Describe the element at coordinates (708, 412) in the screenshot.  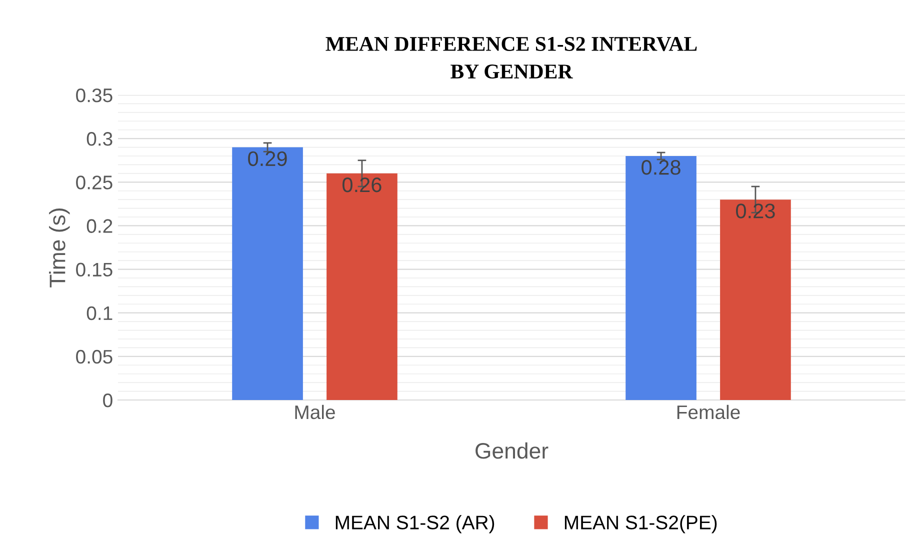
I see `x-tick-label: Female` at that location.